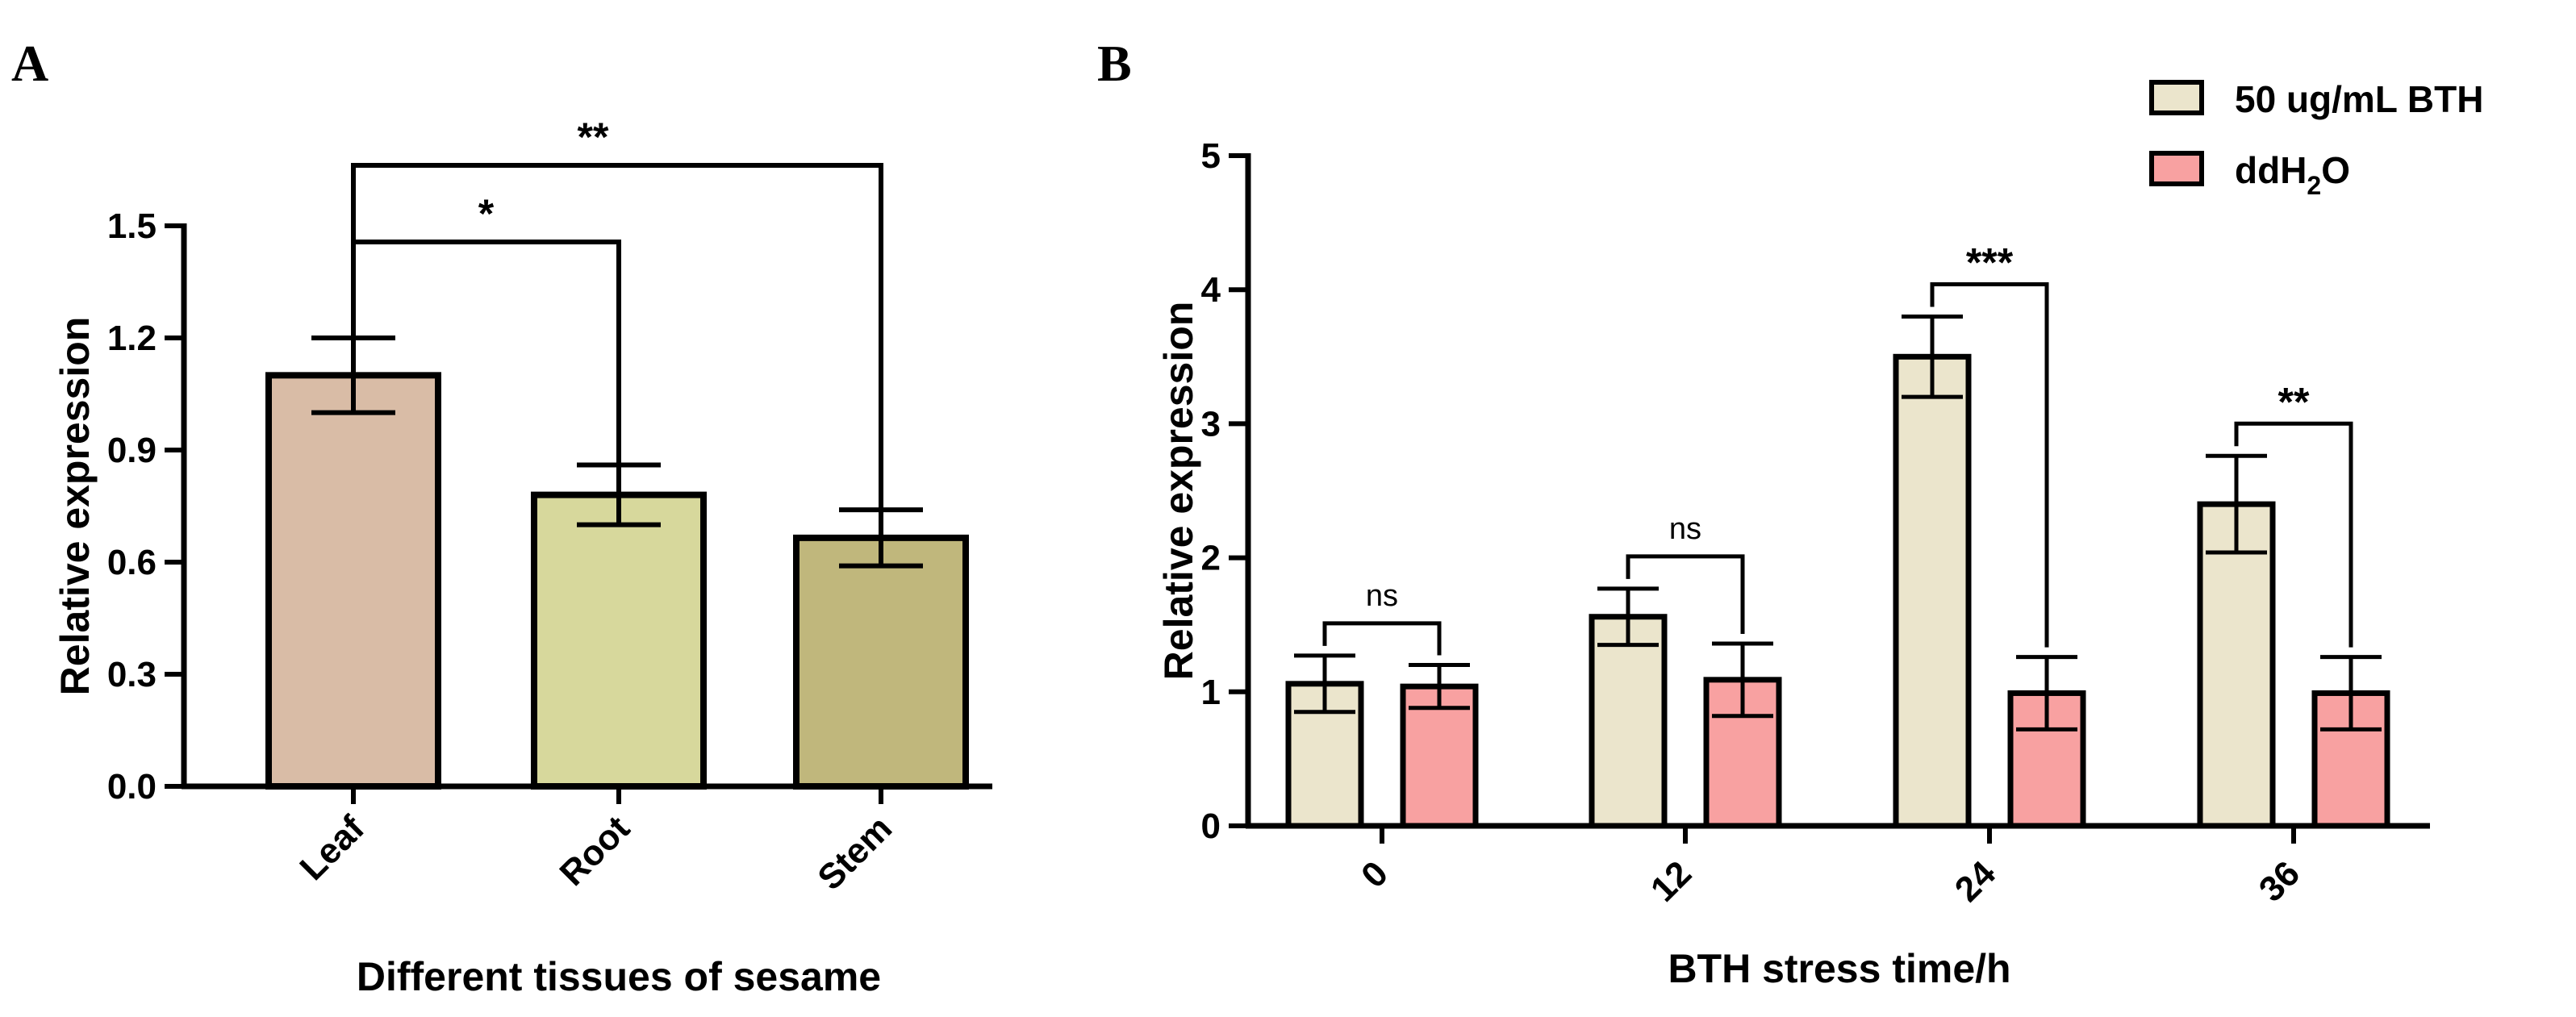 This screenshot has height=1017, width=2576. I want to click on y-tick-label-a: 1.2, so click(132, 338).